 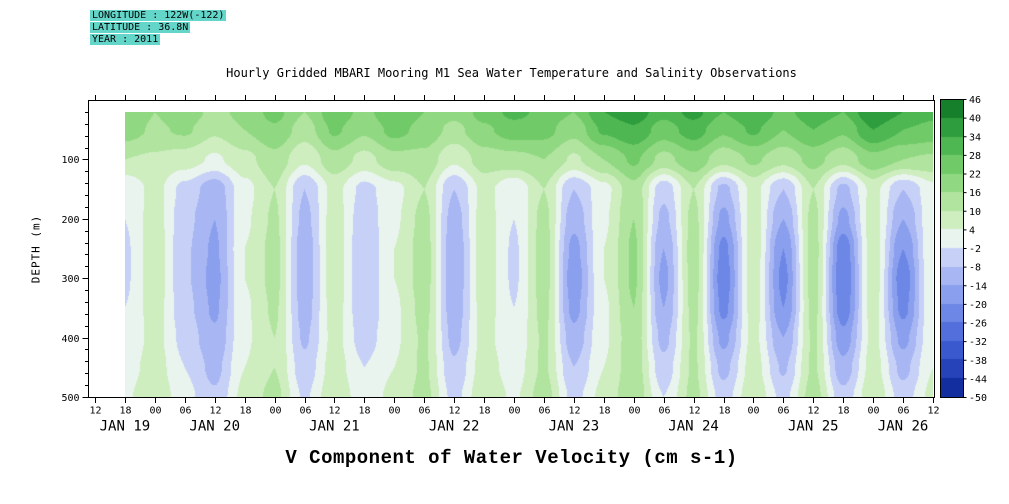 What do you see at coordinates (813, 427) in the screenshot?
I see `date-label: JAN 25` at bounding box center [813, 427].